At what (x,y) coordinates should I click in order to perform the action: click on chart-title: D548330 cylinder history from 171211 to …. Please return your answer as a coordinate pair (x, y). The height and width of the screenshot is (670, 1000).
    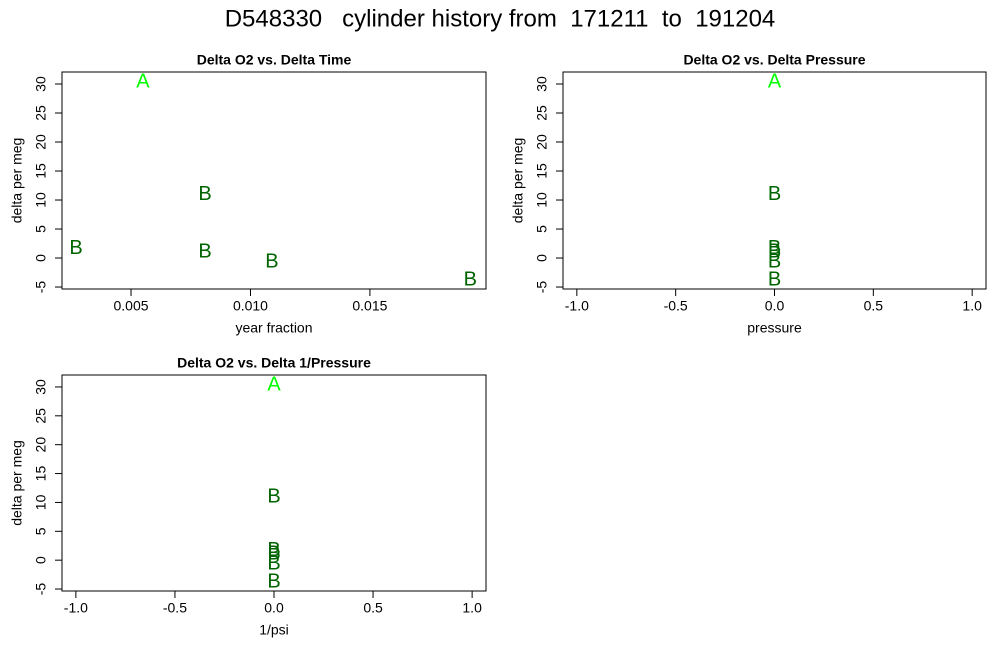
    Looking at the image, I should click on (500, 18).